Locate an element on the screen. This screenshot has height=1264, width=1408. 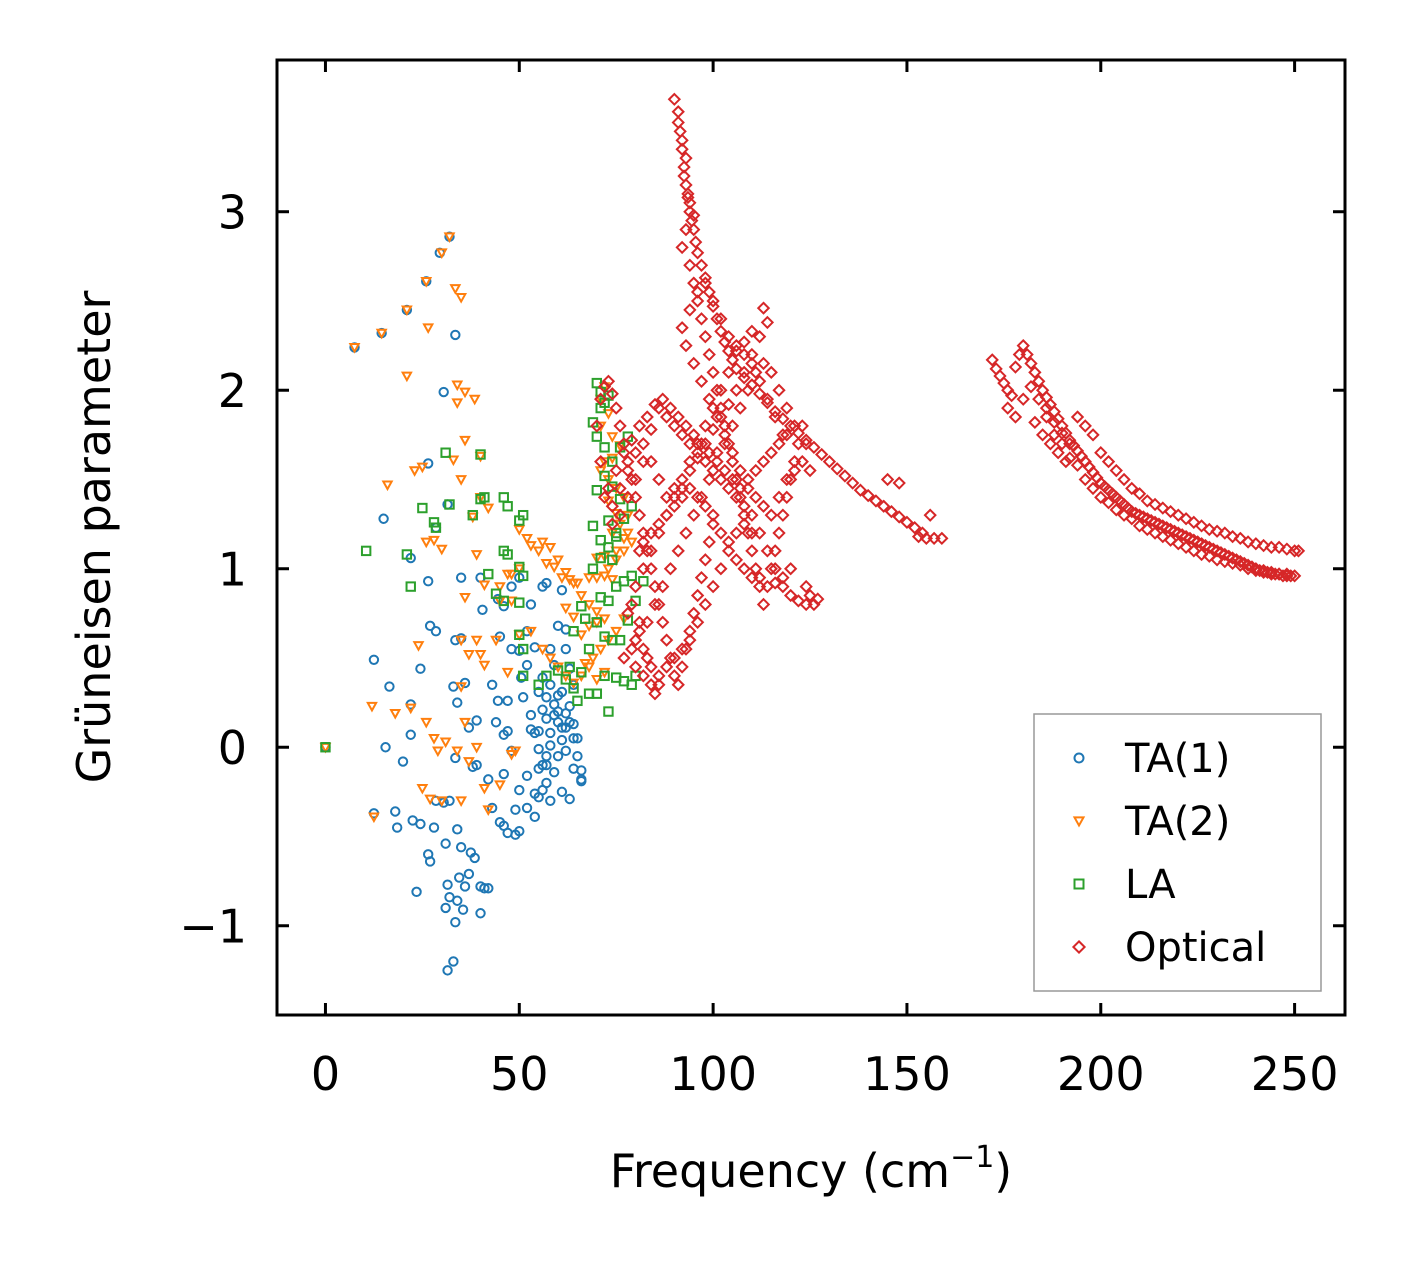
legend-label: Optical is located at coordinates (1195, 948).